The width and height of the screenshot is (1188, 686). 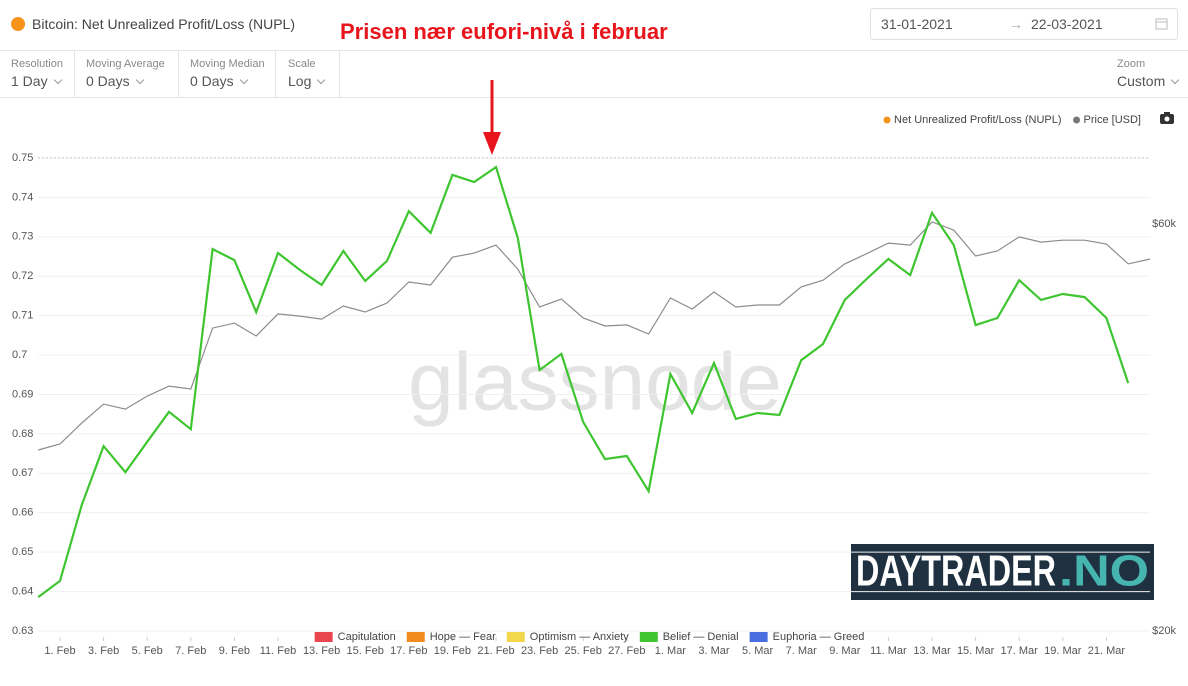 What do you see at coordinates (583, 651) in the screenshot?
I see `x-tick-label: 25. Feb` at bounding box center [583, 651].